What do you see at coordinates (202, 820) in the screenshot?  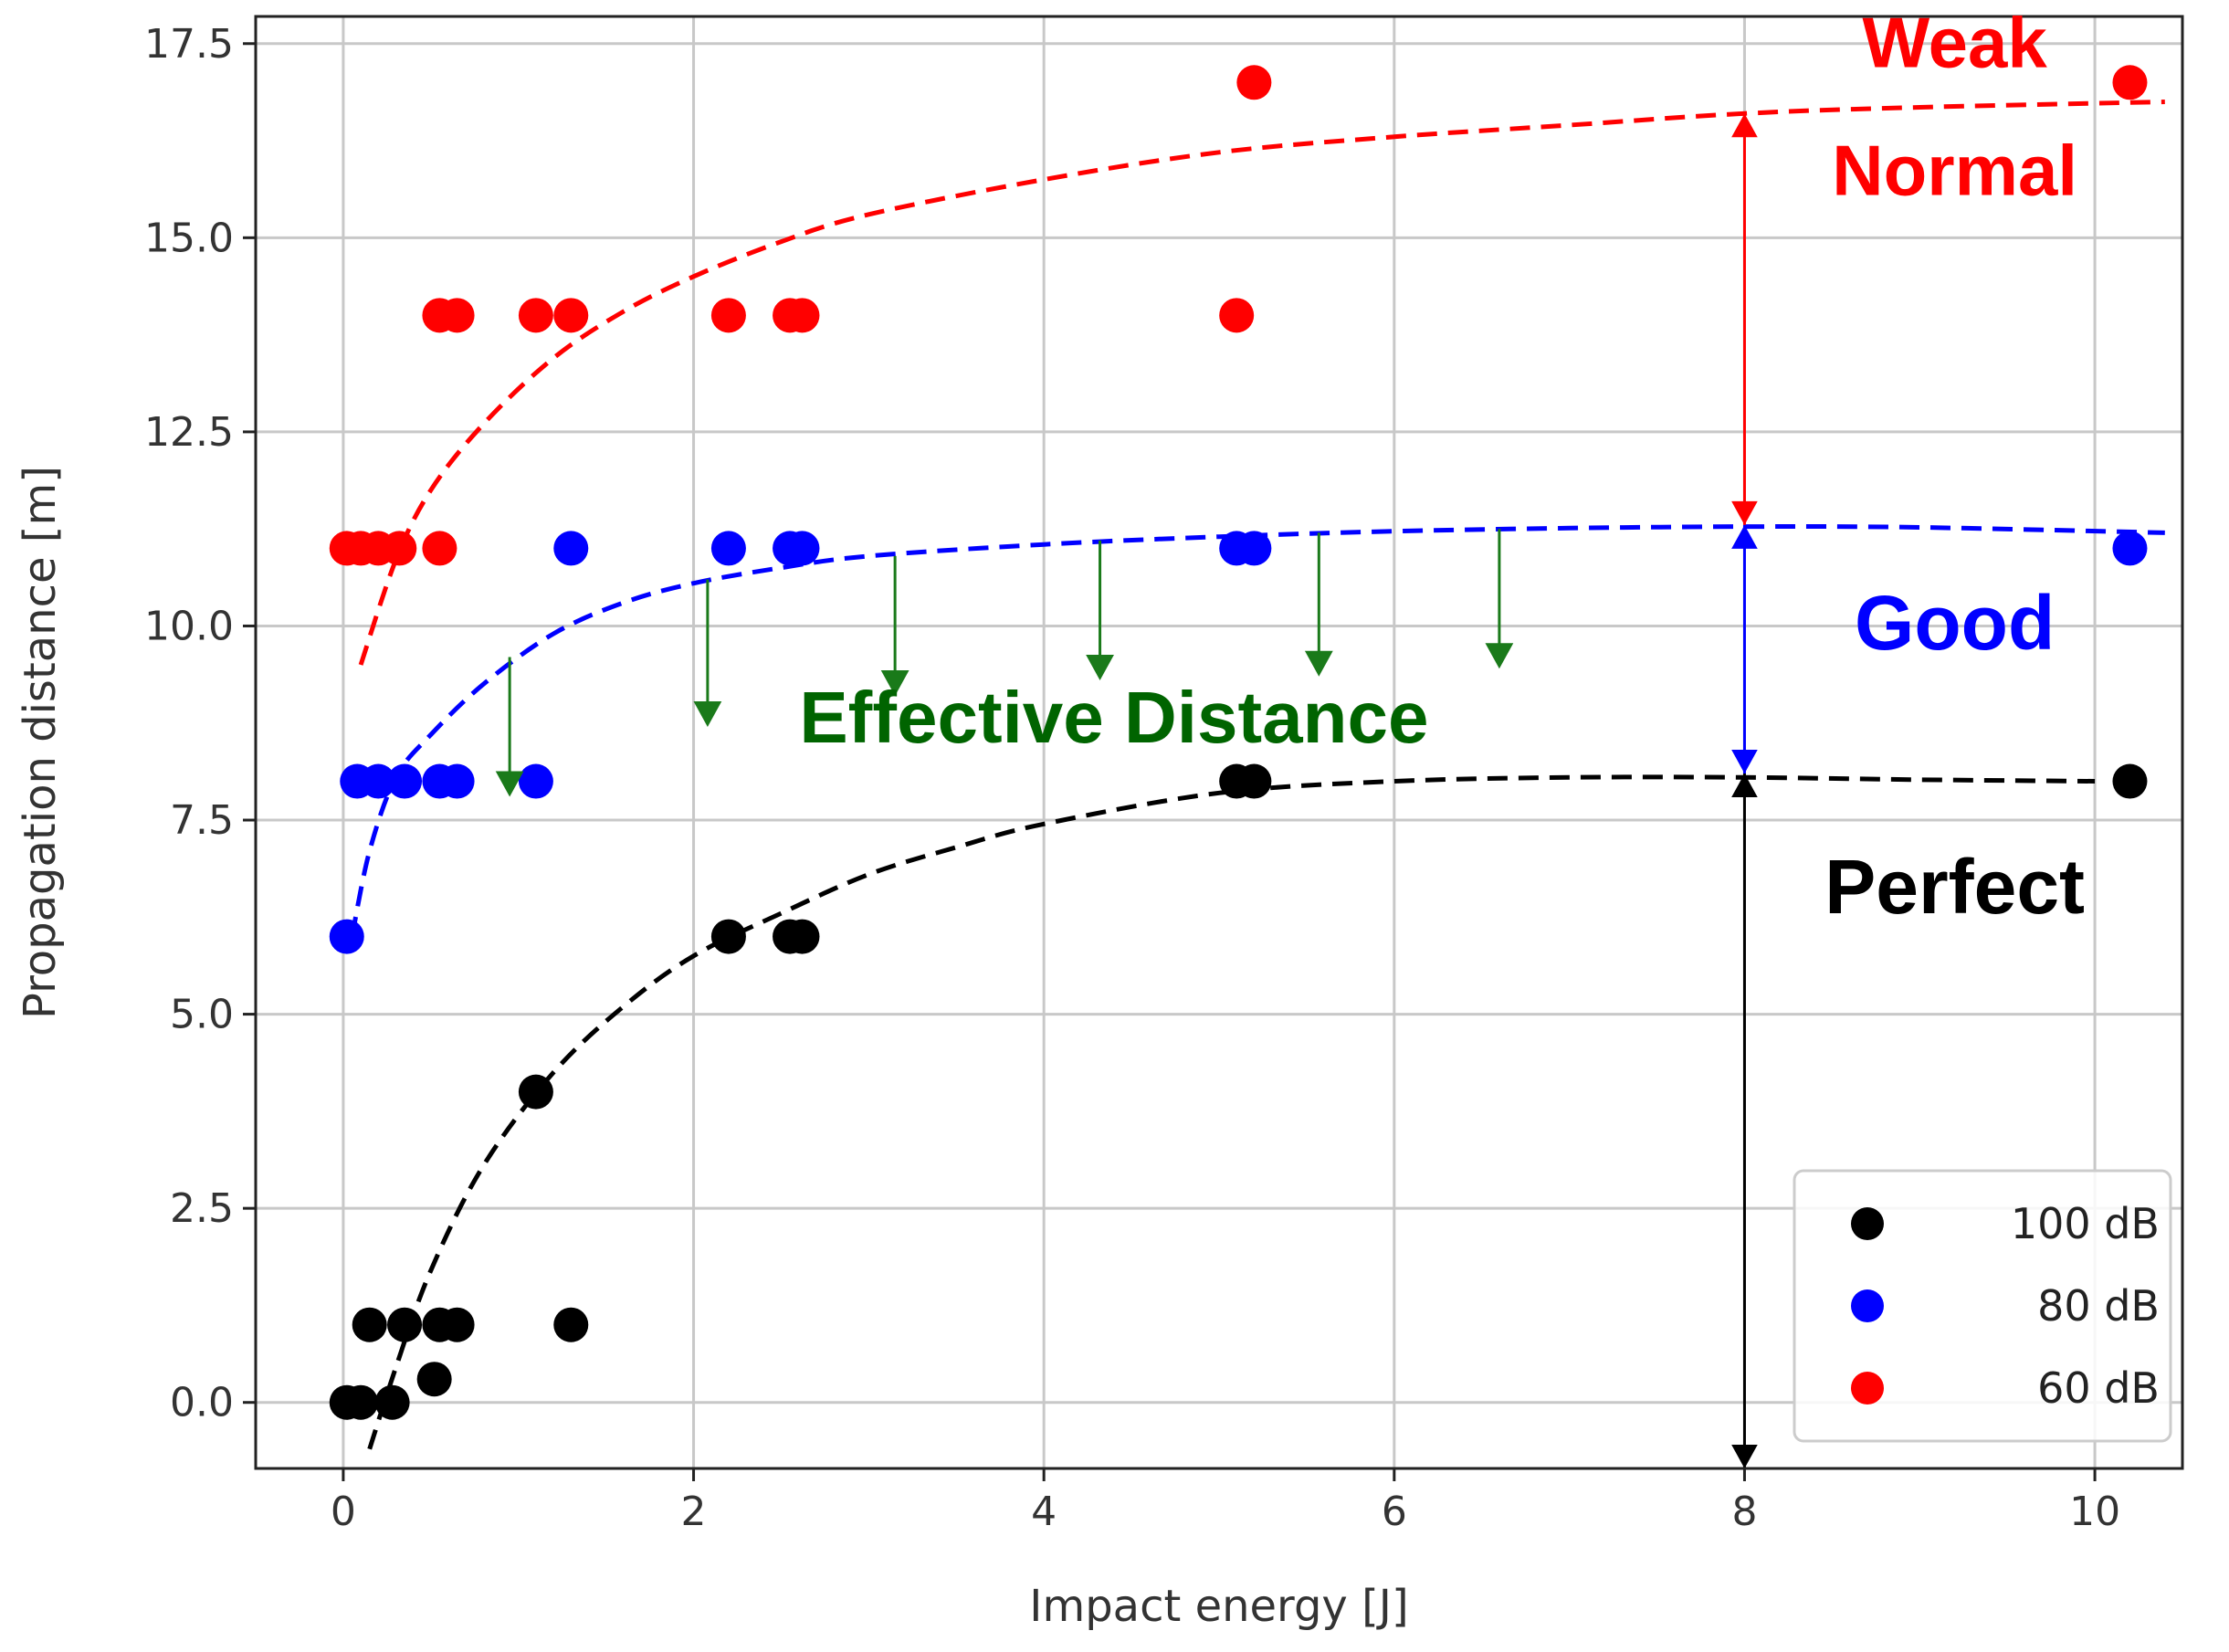 I see `y-tick-label: 7.5` at bounding box center [202, 820].